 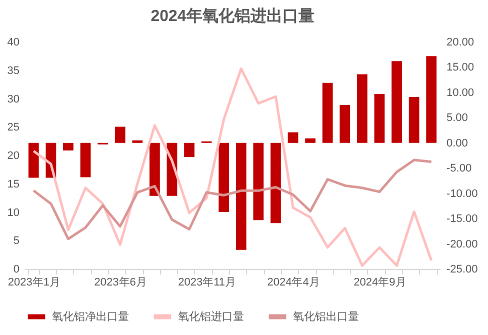 I want to click on y-tick-label: 35, so click(x=13, y=70).